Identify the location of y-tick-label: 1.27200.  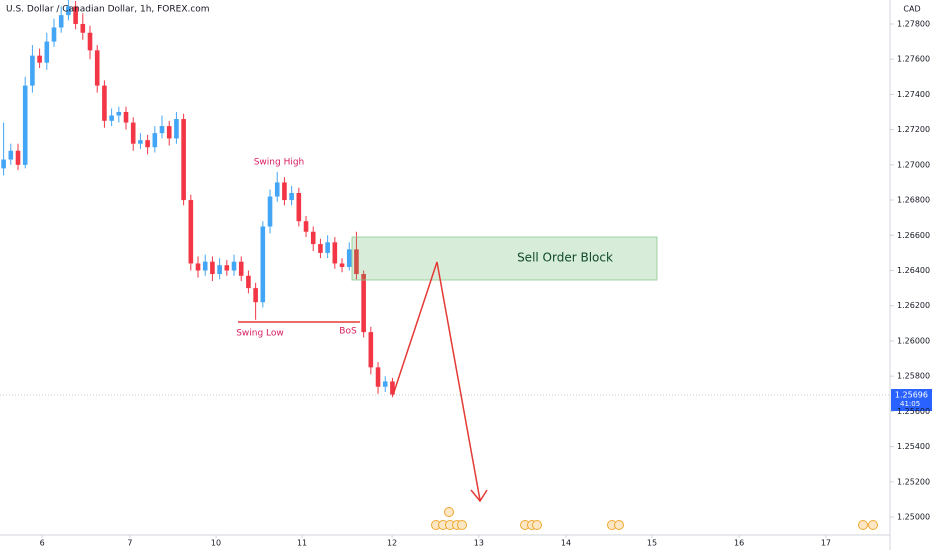
(913, 129).